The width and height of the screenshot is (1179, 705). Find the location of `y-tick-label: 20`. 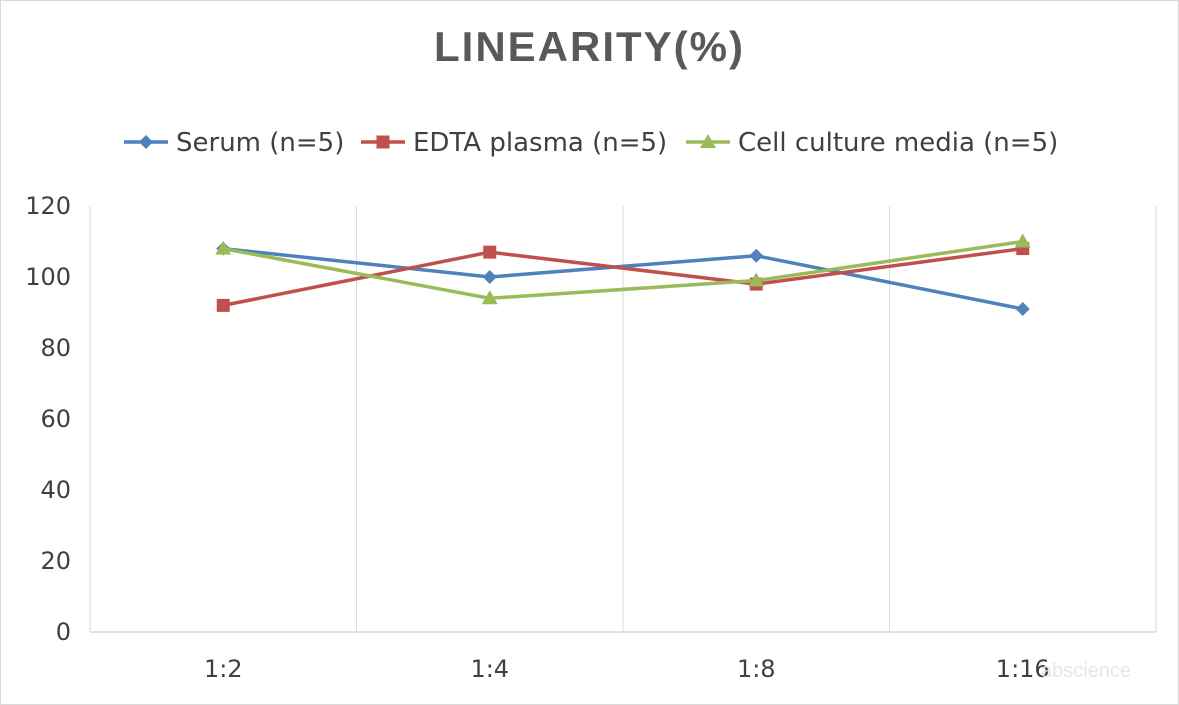

y-tick-label: 20 is located at coordinates (55, 561).